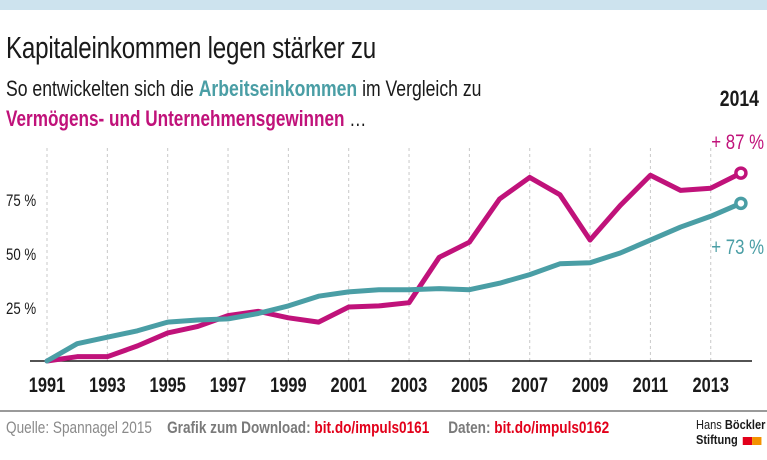 The image size is (767, 460). What do you see at coordinates (590, 384) in the screenshot?
I see `x-tick-label: 2009` at bounding box center [590, 384].